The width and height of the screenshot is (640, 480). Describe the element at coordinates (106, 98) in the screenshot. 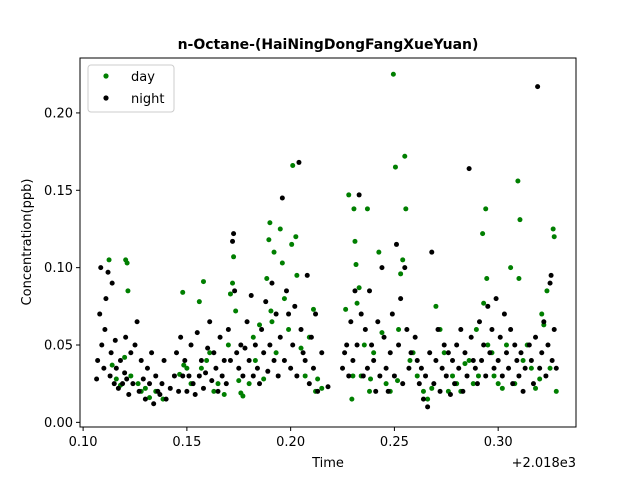

I see `legend-marker-night` at that location.